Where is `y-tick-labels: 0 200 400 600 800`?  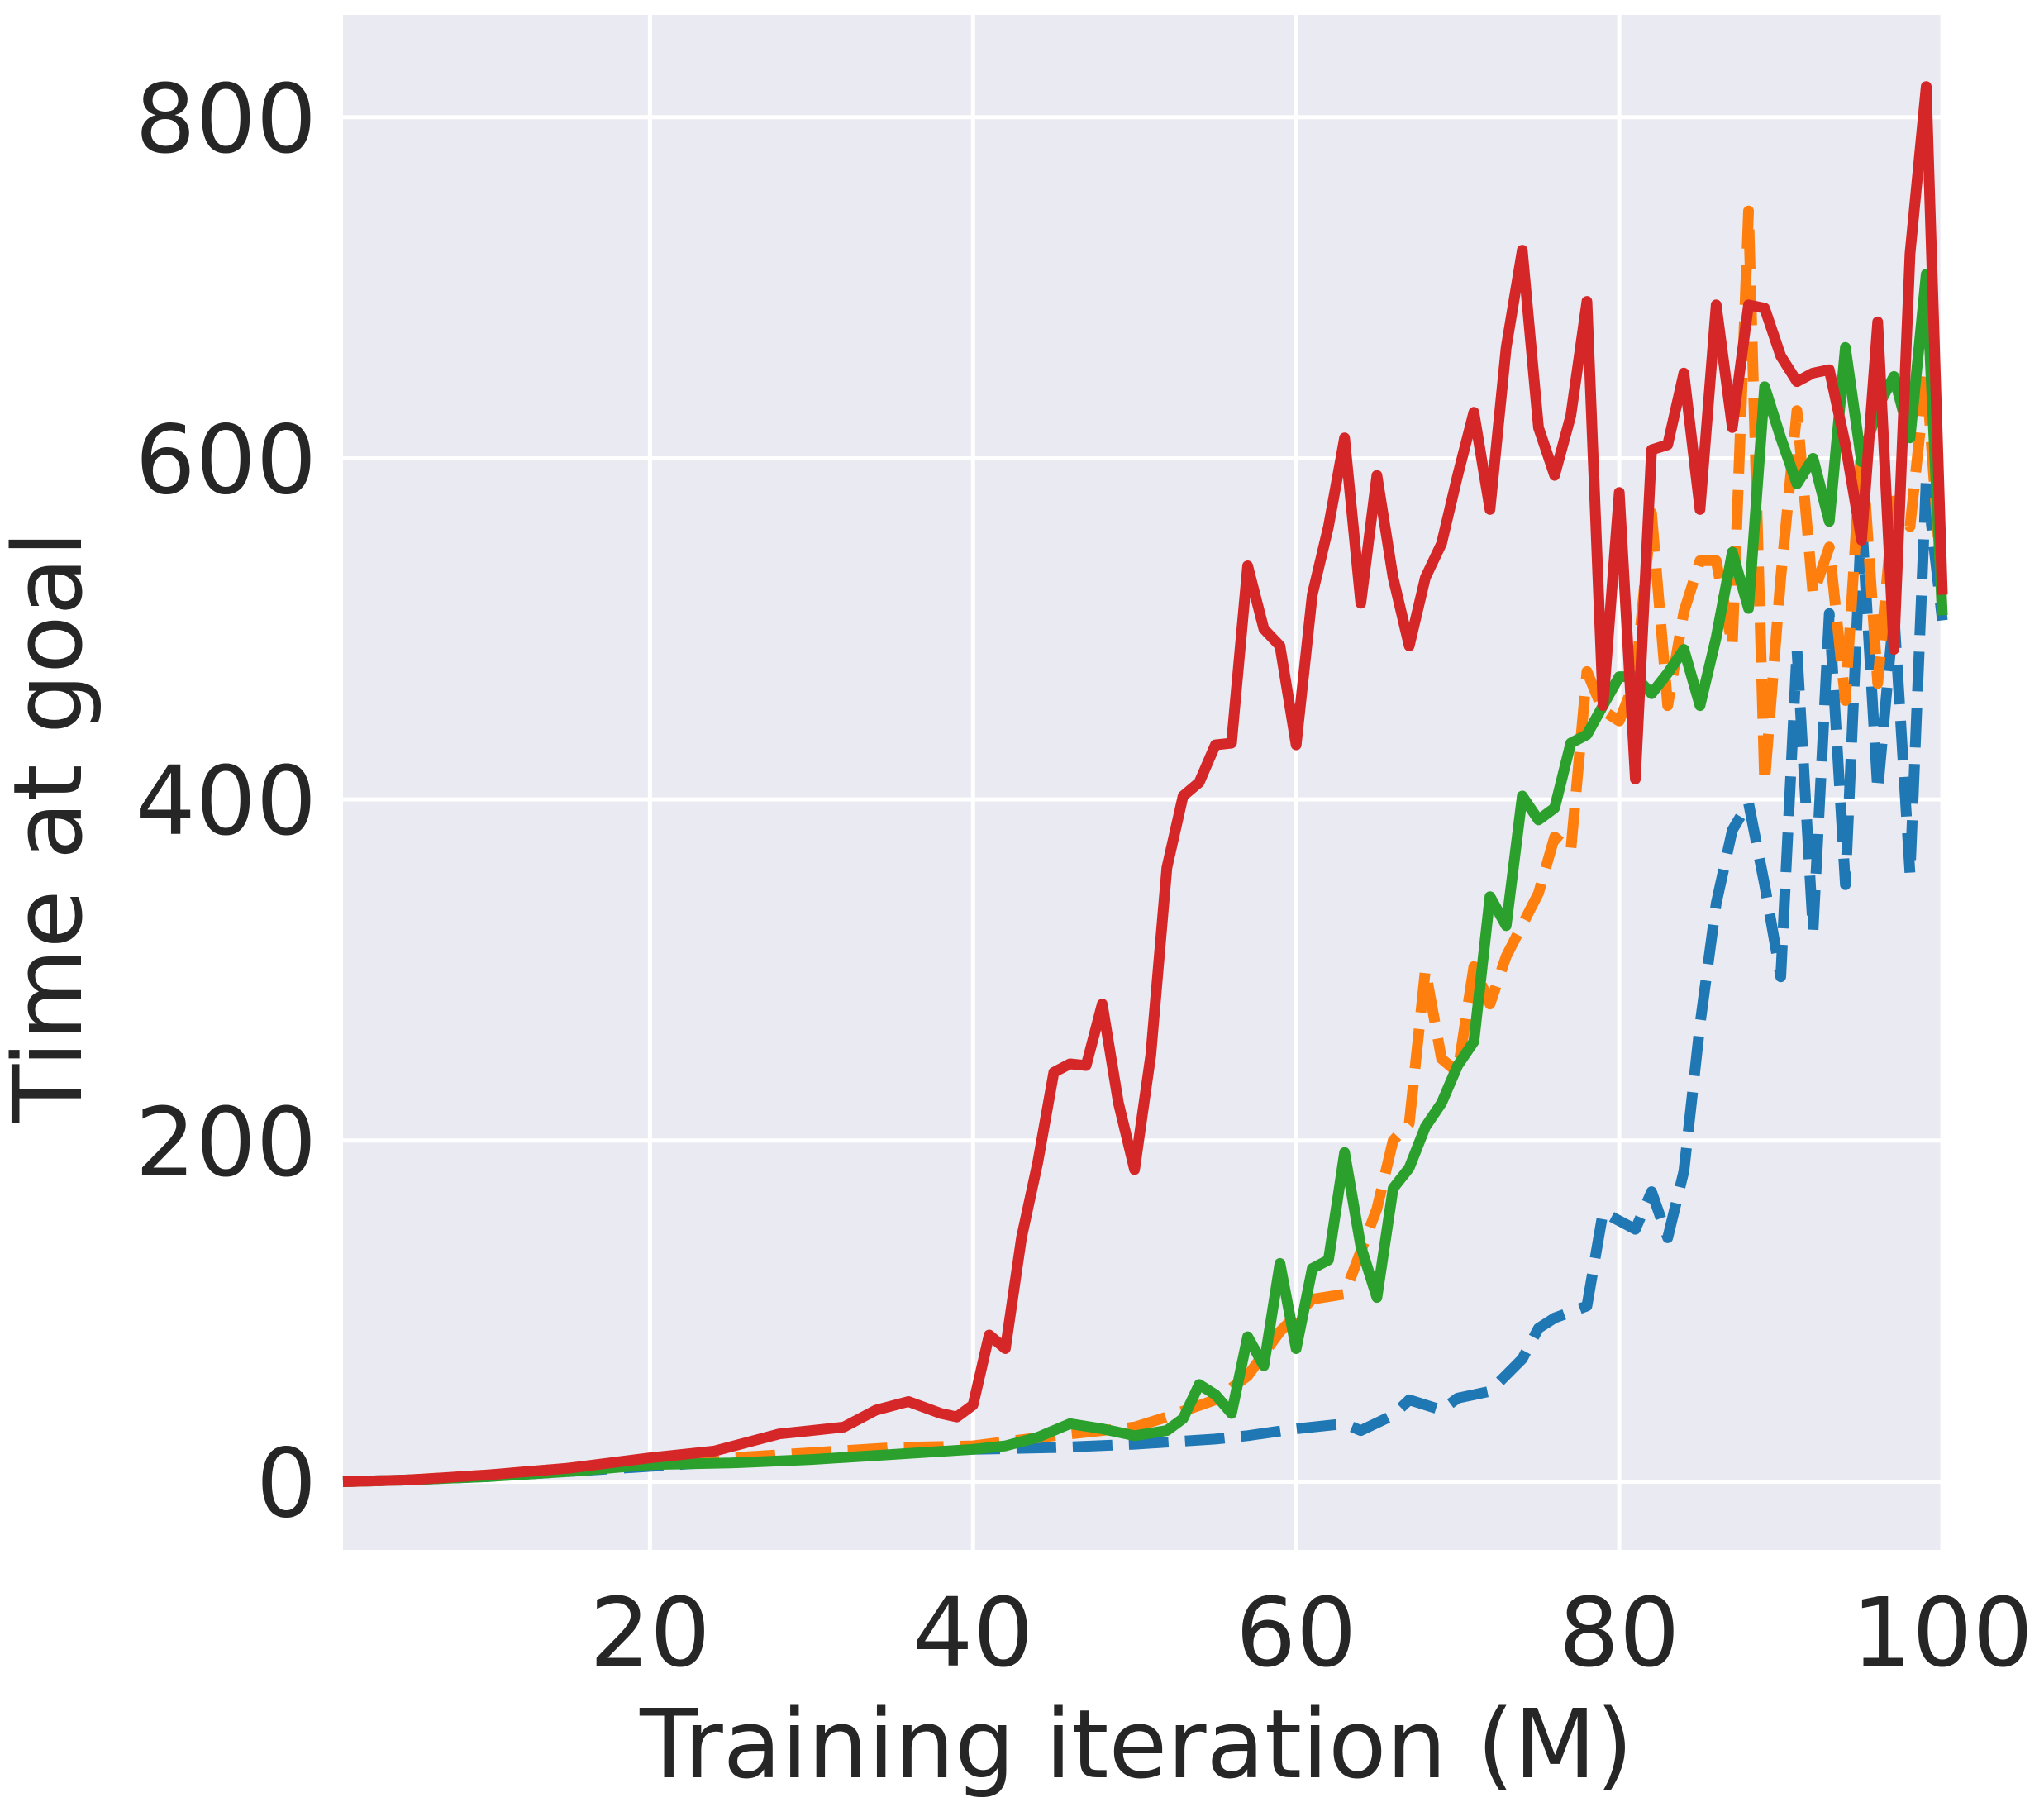
y-tick-labels: 0 200 400 600 800 is located at coordinates (226, 802).